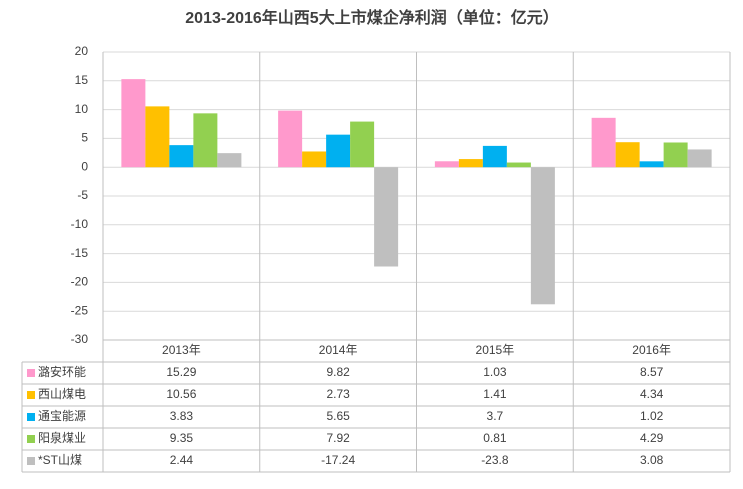  Describe the element at coordinates (652, 416) in the screenshot. I see `table-value: 1.02` at that location.